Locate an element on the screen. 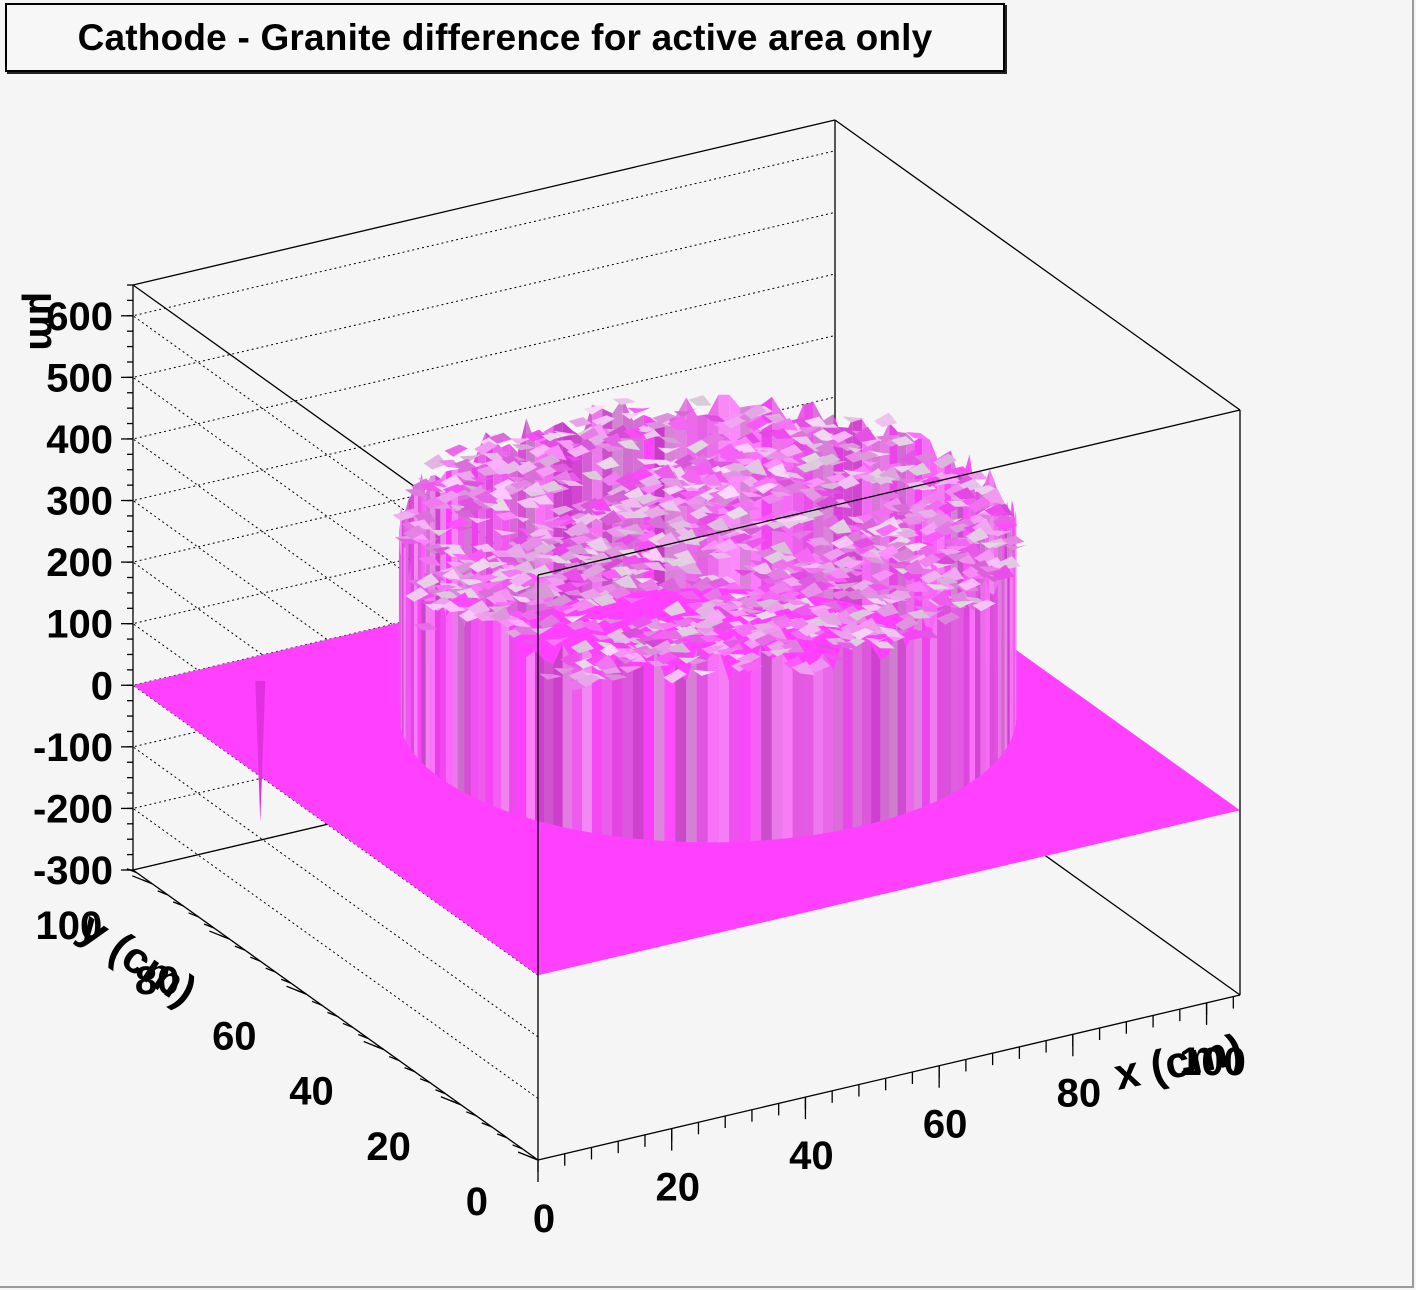 The image size is (1416, 1290). x-tick-label: 80 is located at coordinates (1079, 1093).